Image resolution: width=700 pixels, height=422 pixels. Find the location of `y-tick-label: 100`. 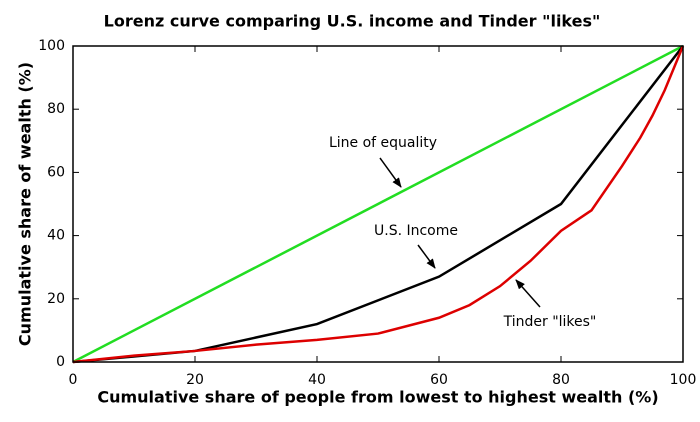

y-tick-label: 100 is located at coordinates (51, 46).